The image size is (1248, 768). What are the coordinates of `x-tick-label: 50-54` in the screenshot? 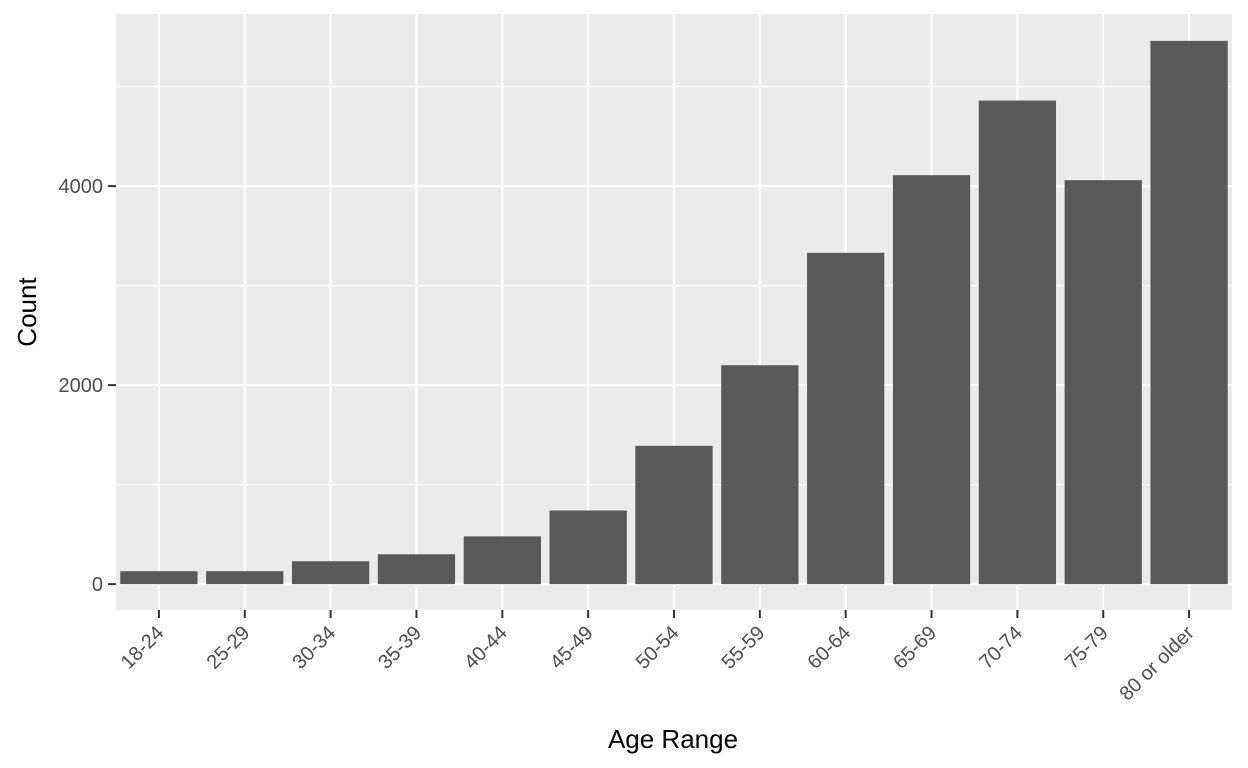 It's located at (658, 648).